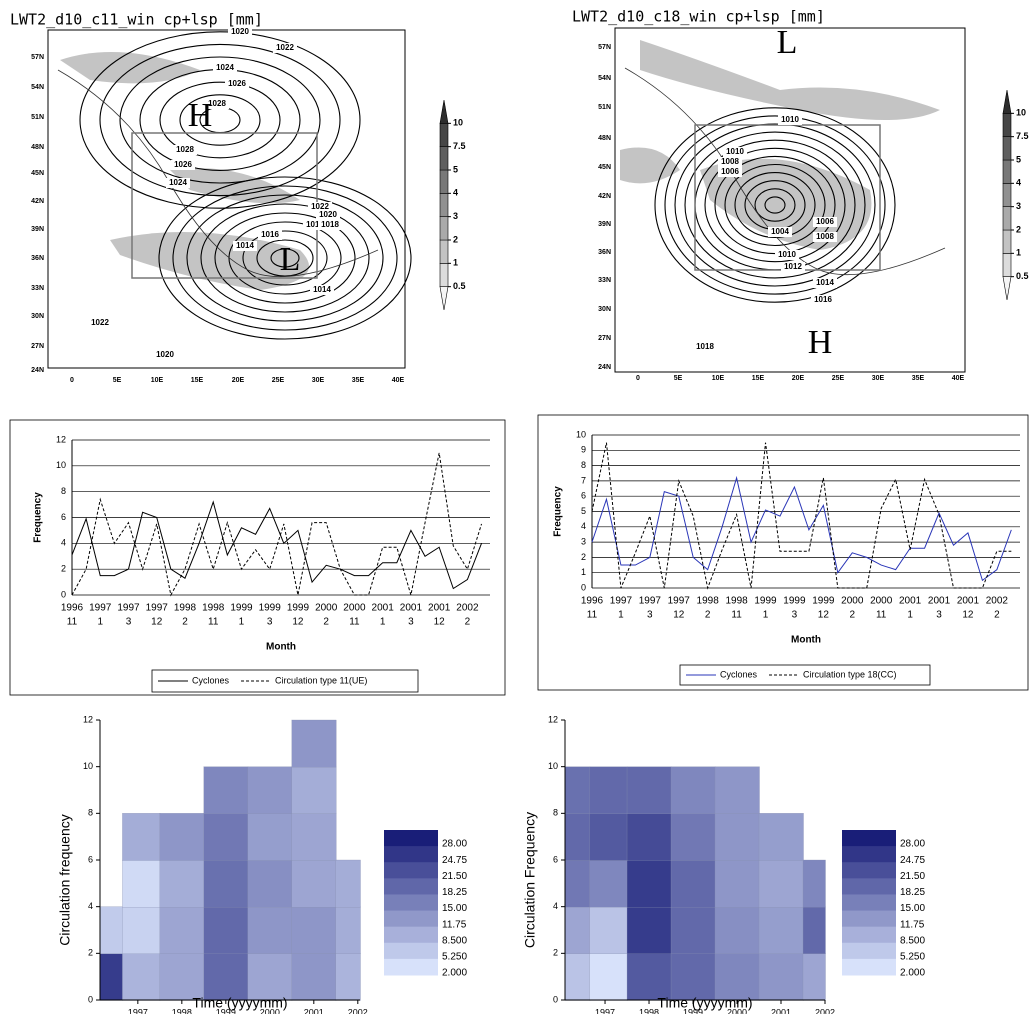 This screenshot has height=1014, width=1029. I want to click on isobar-label: 1020, so click(240, 31).